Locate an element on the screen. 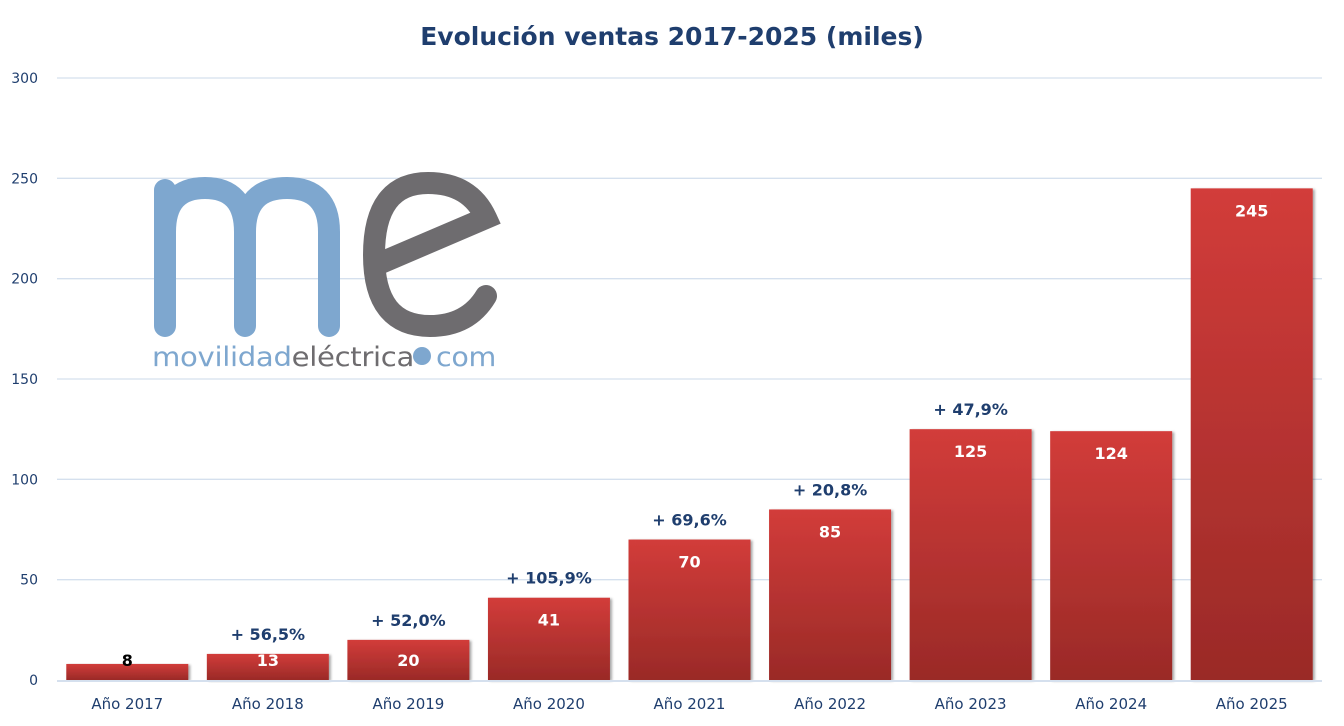  watermark-logo: movilidad eléctrica com is located at coordinates (326, 272).